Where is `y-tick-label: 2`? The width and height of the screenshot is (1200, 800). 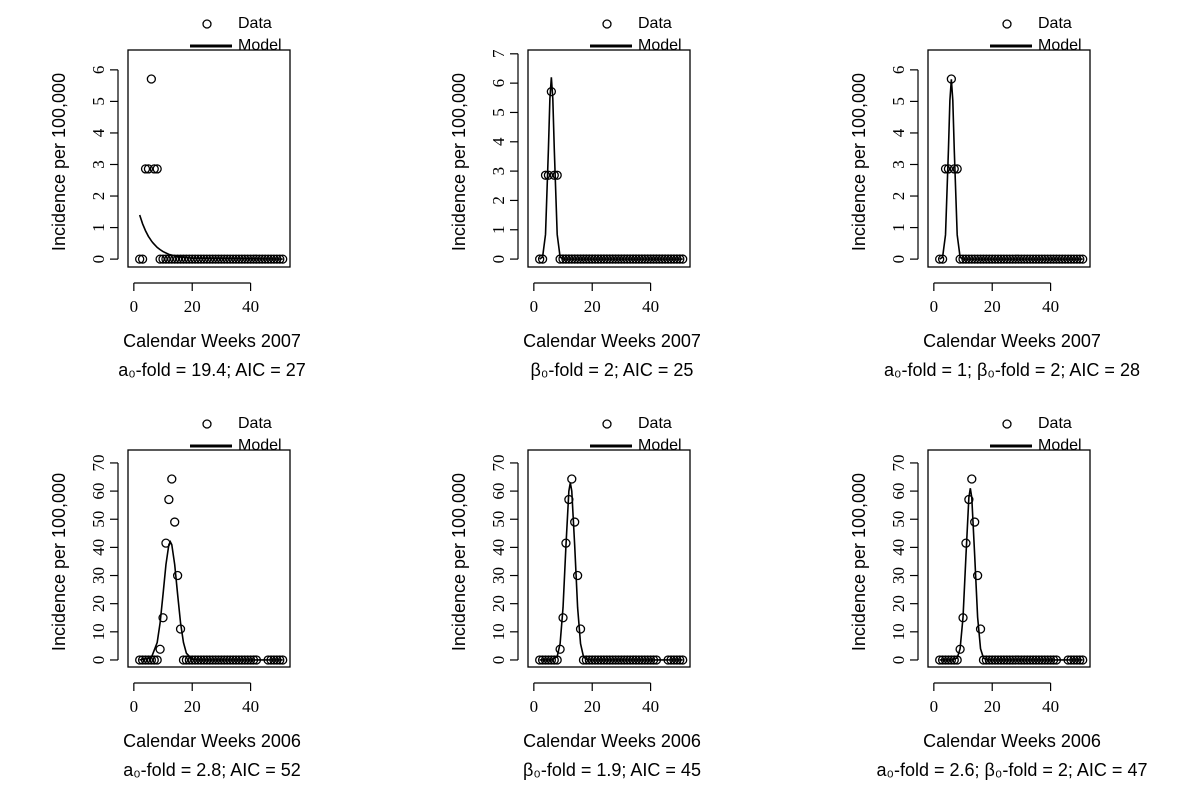
y-tick-label: 2 is located at coordinates (98, 196).